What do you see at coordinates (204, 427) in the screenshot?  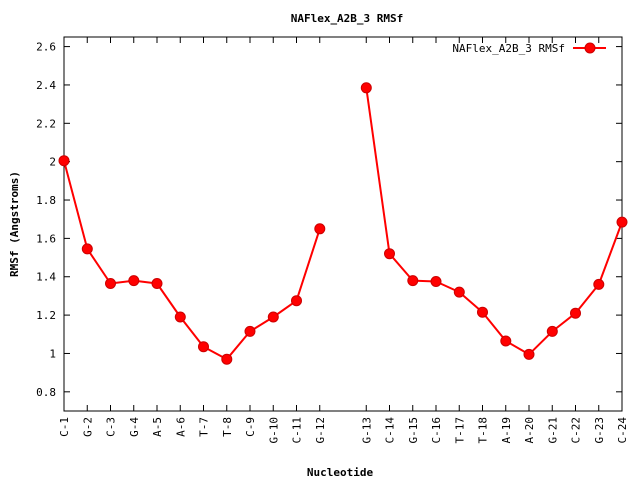 I see `x-tick-label: T-7` at bounding box center [204, 427].